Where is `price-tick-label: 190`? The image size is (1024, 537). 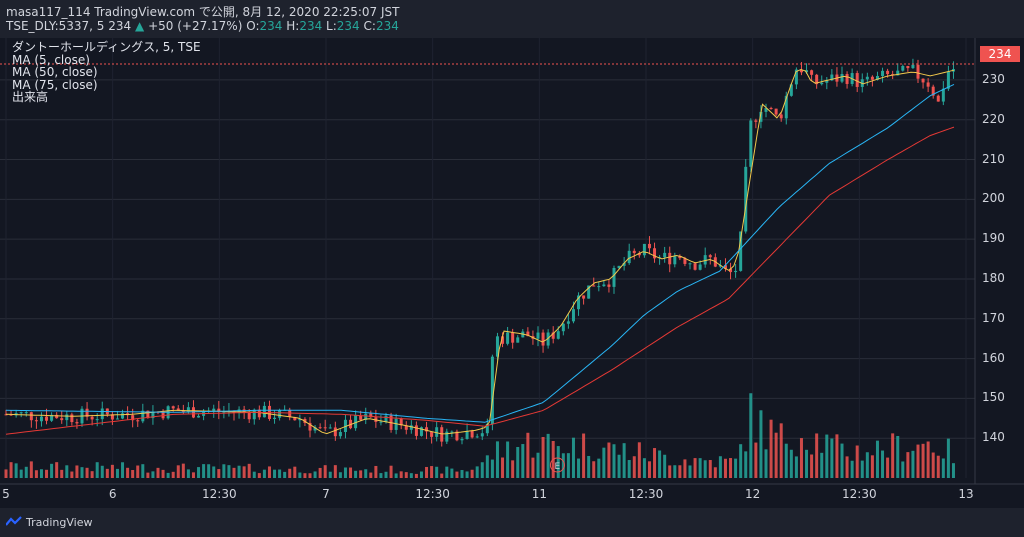
price-tick-label: 190 is located at coordinates (993, 238).